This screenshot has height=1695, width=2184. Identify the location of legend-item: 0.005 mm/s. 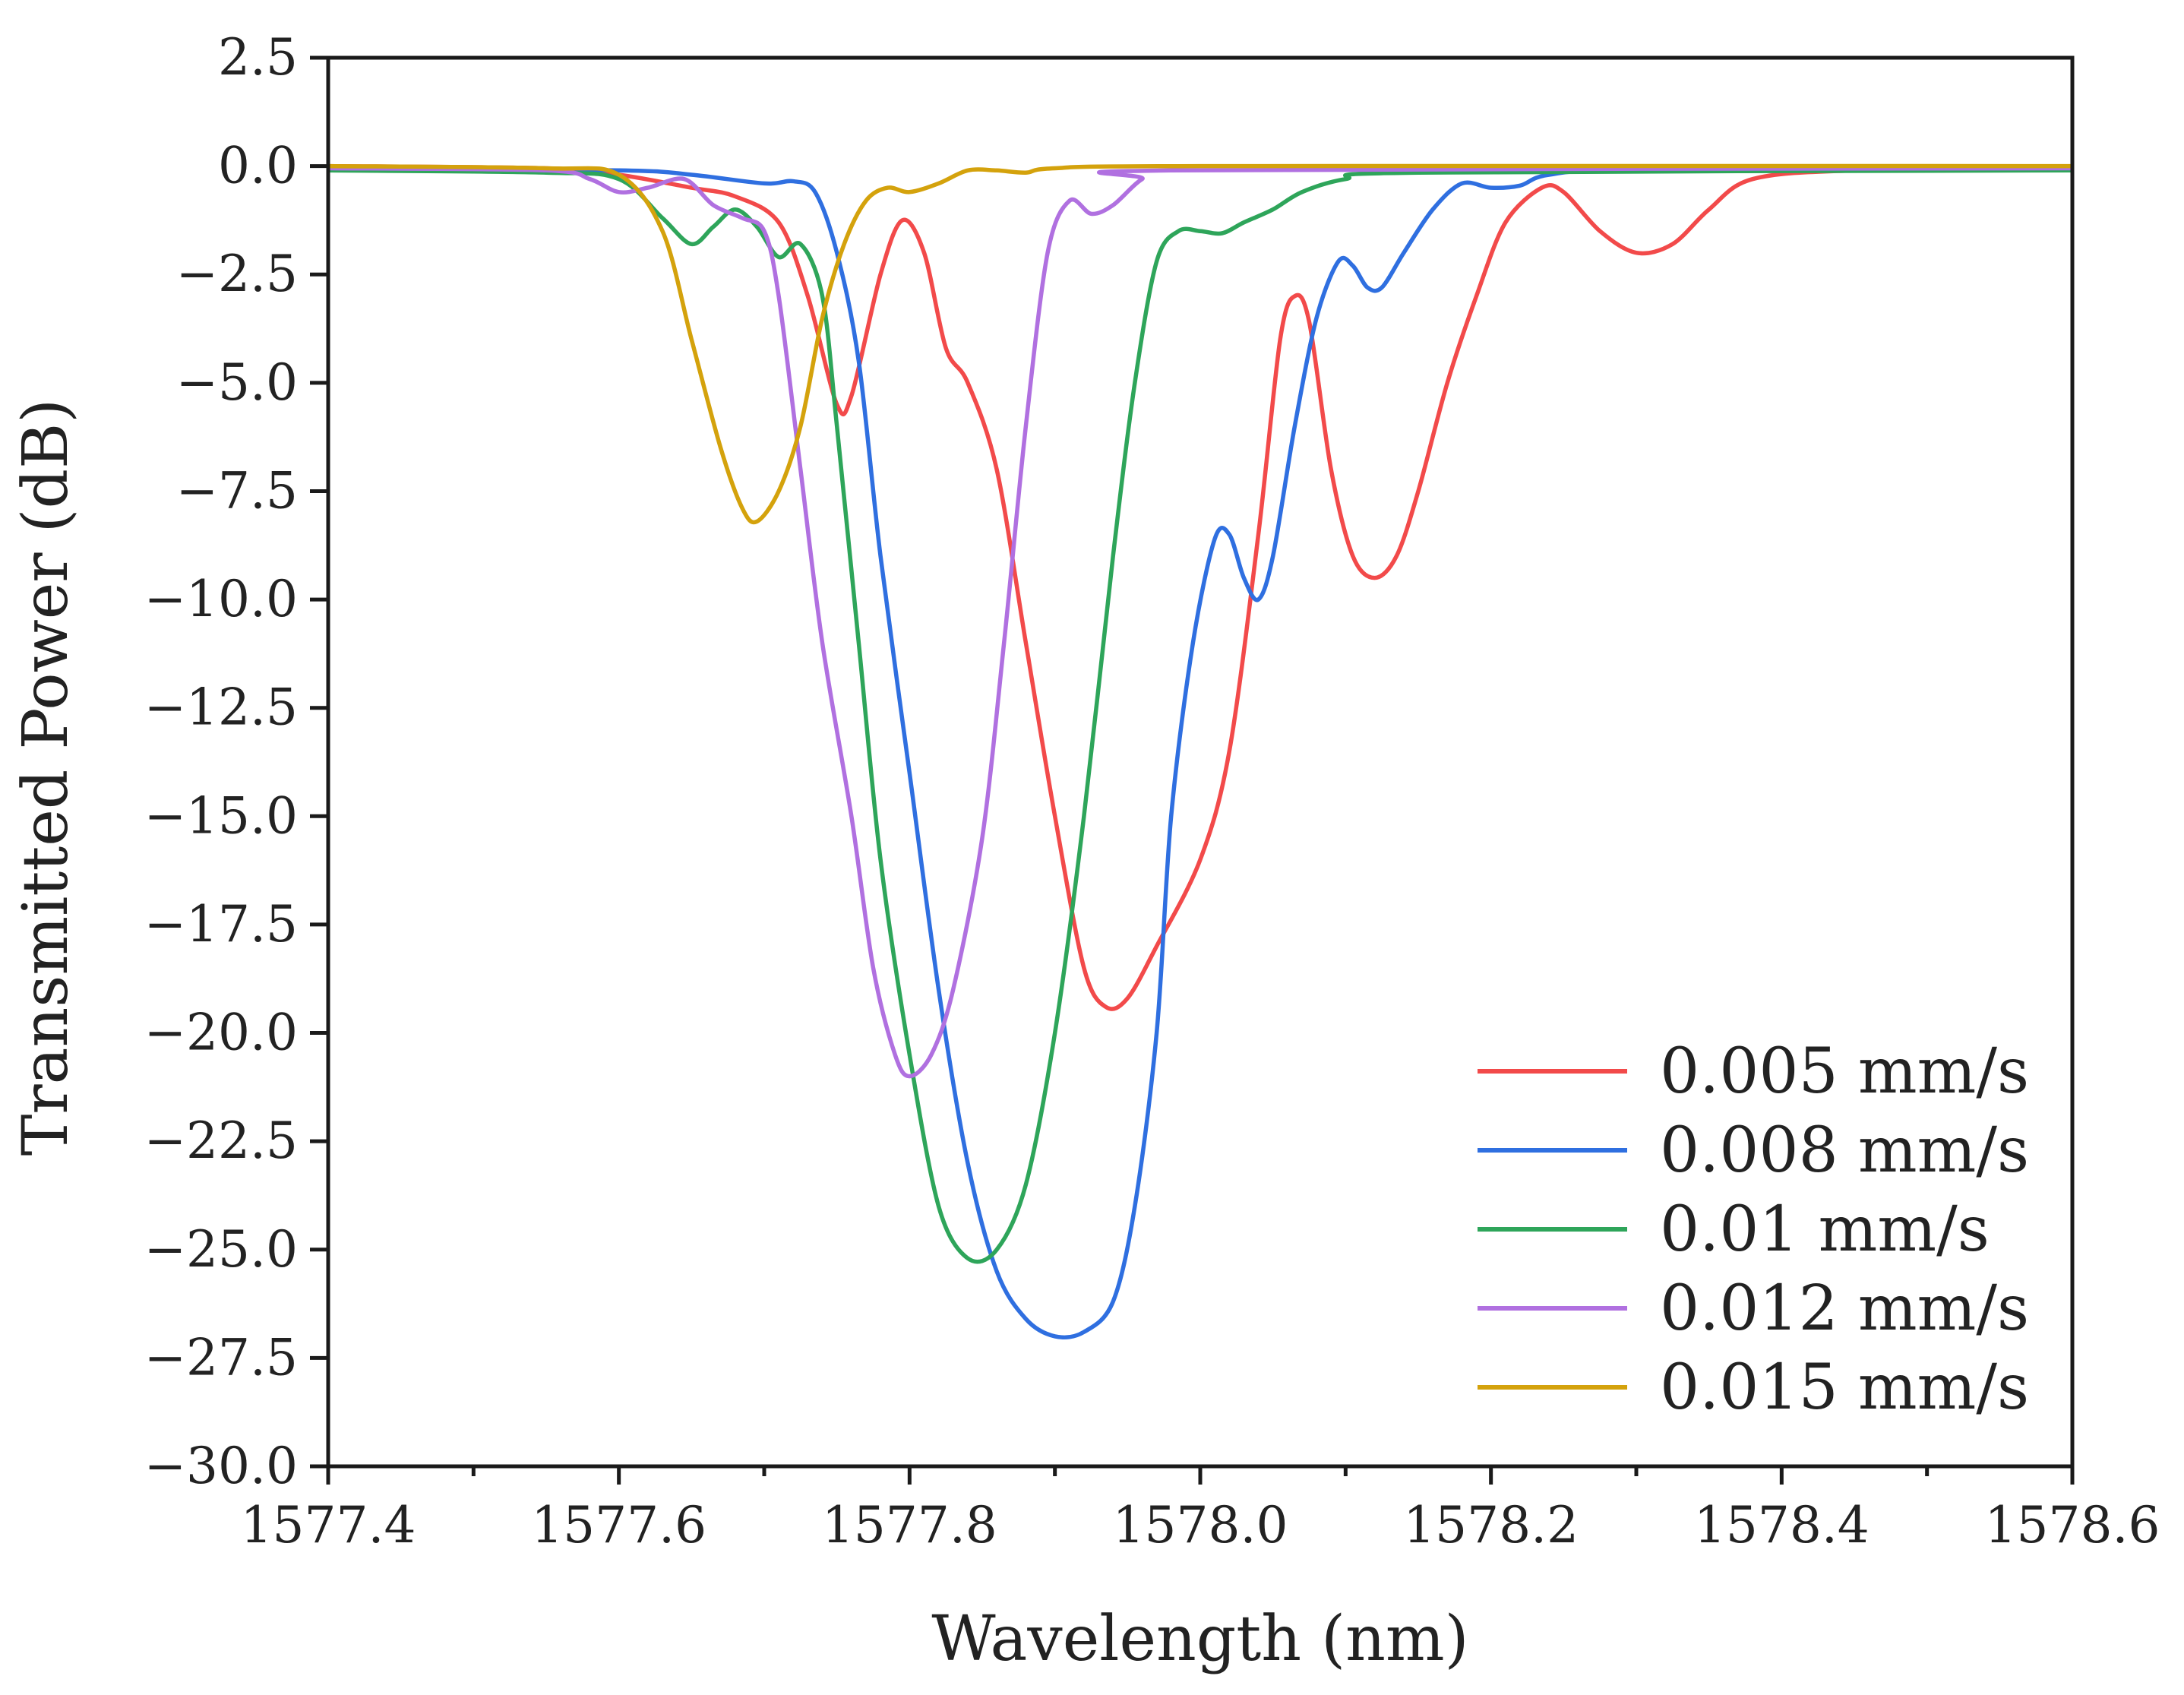
(1753, 1072).